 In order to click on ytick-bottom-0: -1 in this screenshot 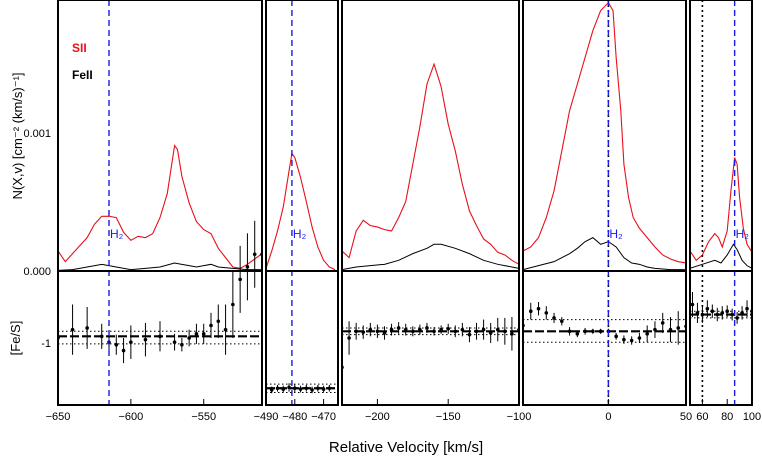, I will do `click(46, 344)`.